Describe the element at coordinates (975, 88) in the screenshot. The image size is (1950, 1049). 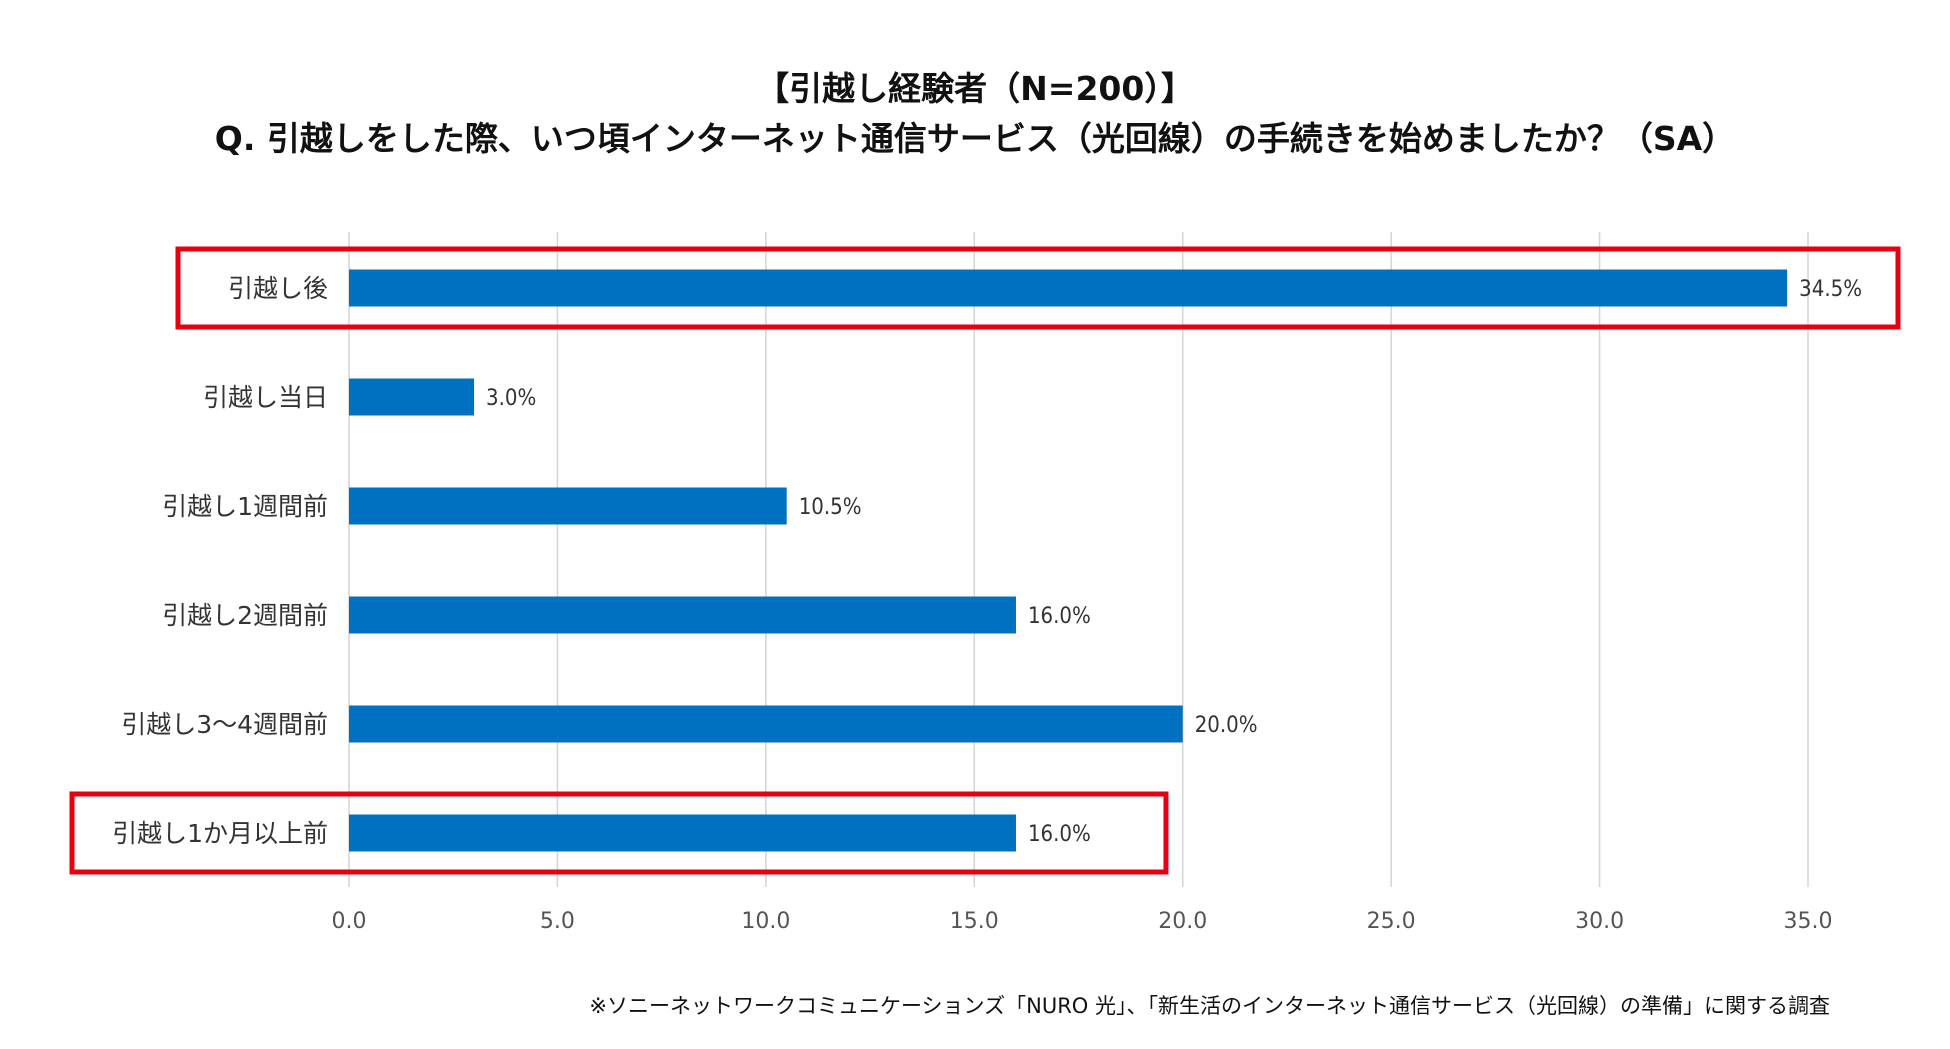
I see `chart-title: 【引越し経験者（N=200）】` at that location.